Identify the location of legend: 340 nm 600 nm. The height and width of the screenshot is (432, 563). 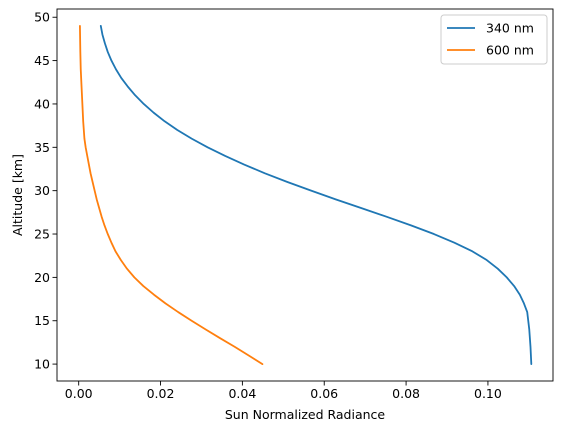
(494, 39).